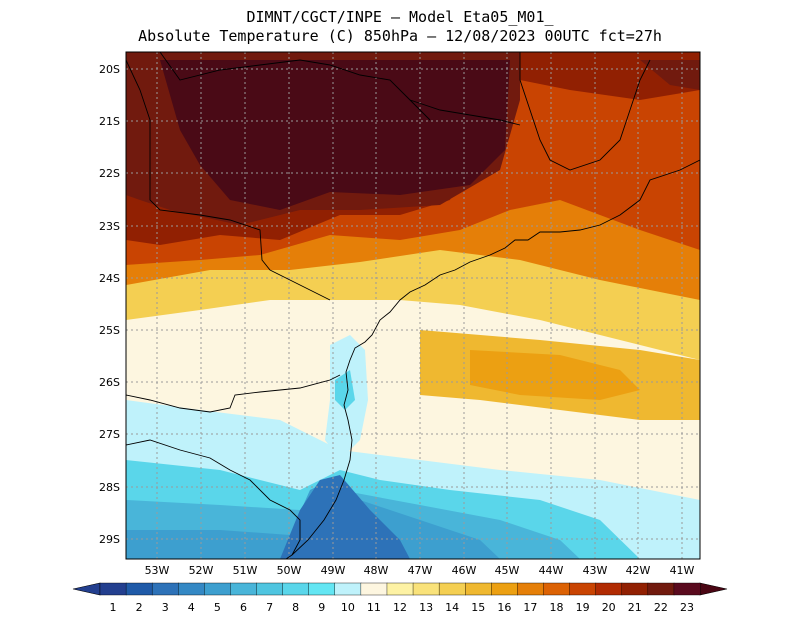 Image resolution: width=800 pixels, height=618 pixels. What do you see at coordinates (243, 607) in the screenshot?
I see `colorbar-label: 6` at bounding box center [243, 607].